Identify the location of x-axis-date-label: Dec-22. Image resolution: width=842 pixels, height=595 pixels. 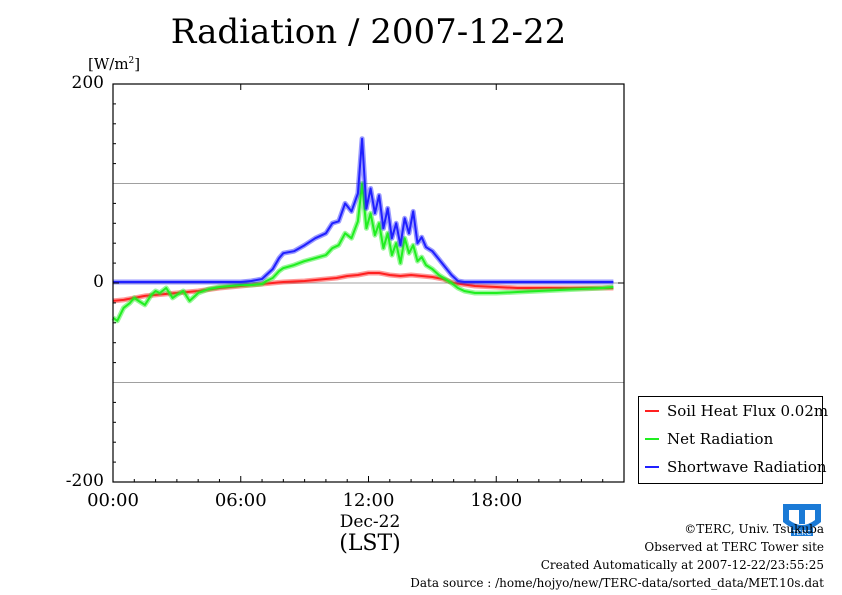
(370, 522).